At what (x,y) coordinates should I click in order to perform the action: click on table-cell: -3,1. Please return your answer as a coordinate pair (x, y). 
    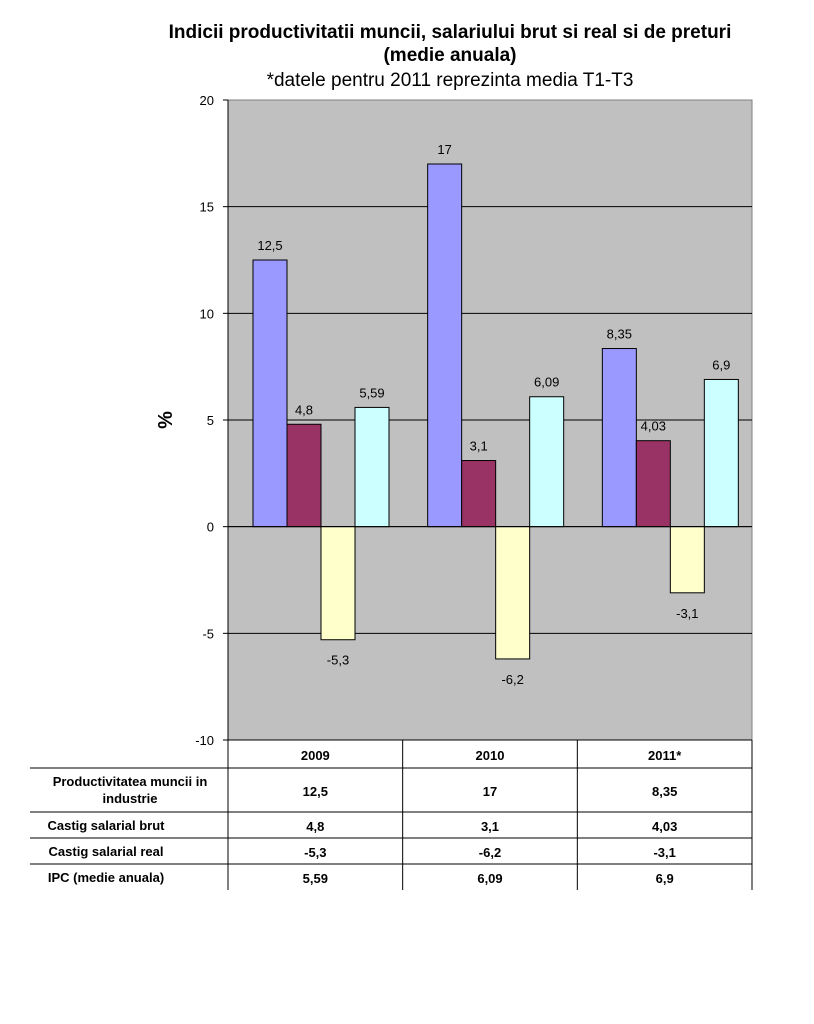
    Looking at the image, I should click on (664, 852).